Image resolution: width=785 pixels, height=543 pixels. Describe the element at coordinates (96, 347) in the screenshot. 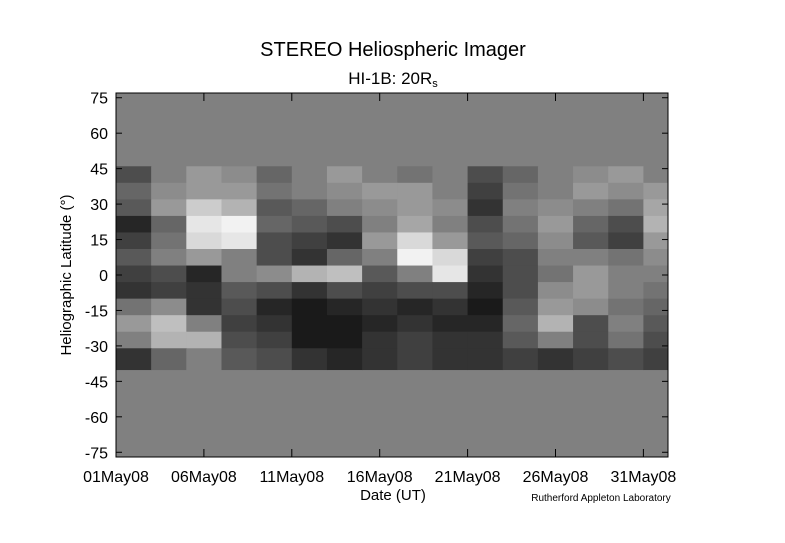

I see `y-tick-label: -30` at that location.